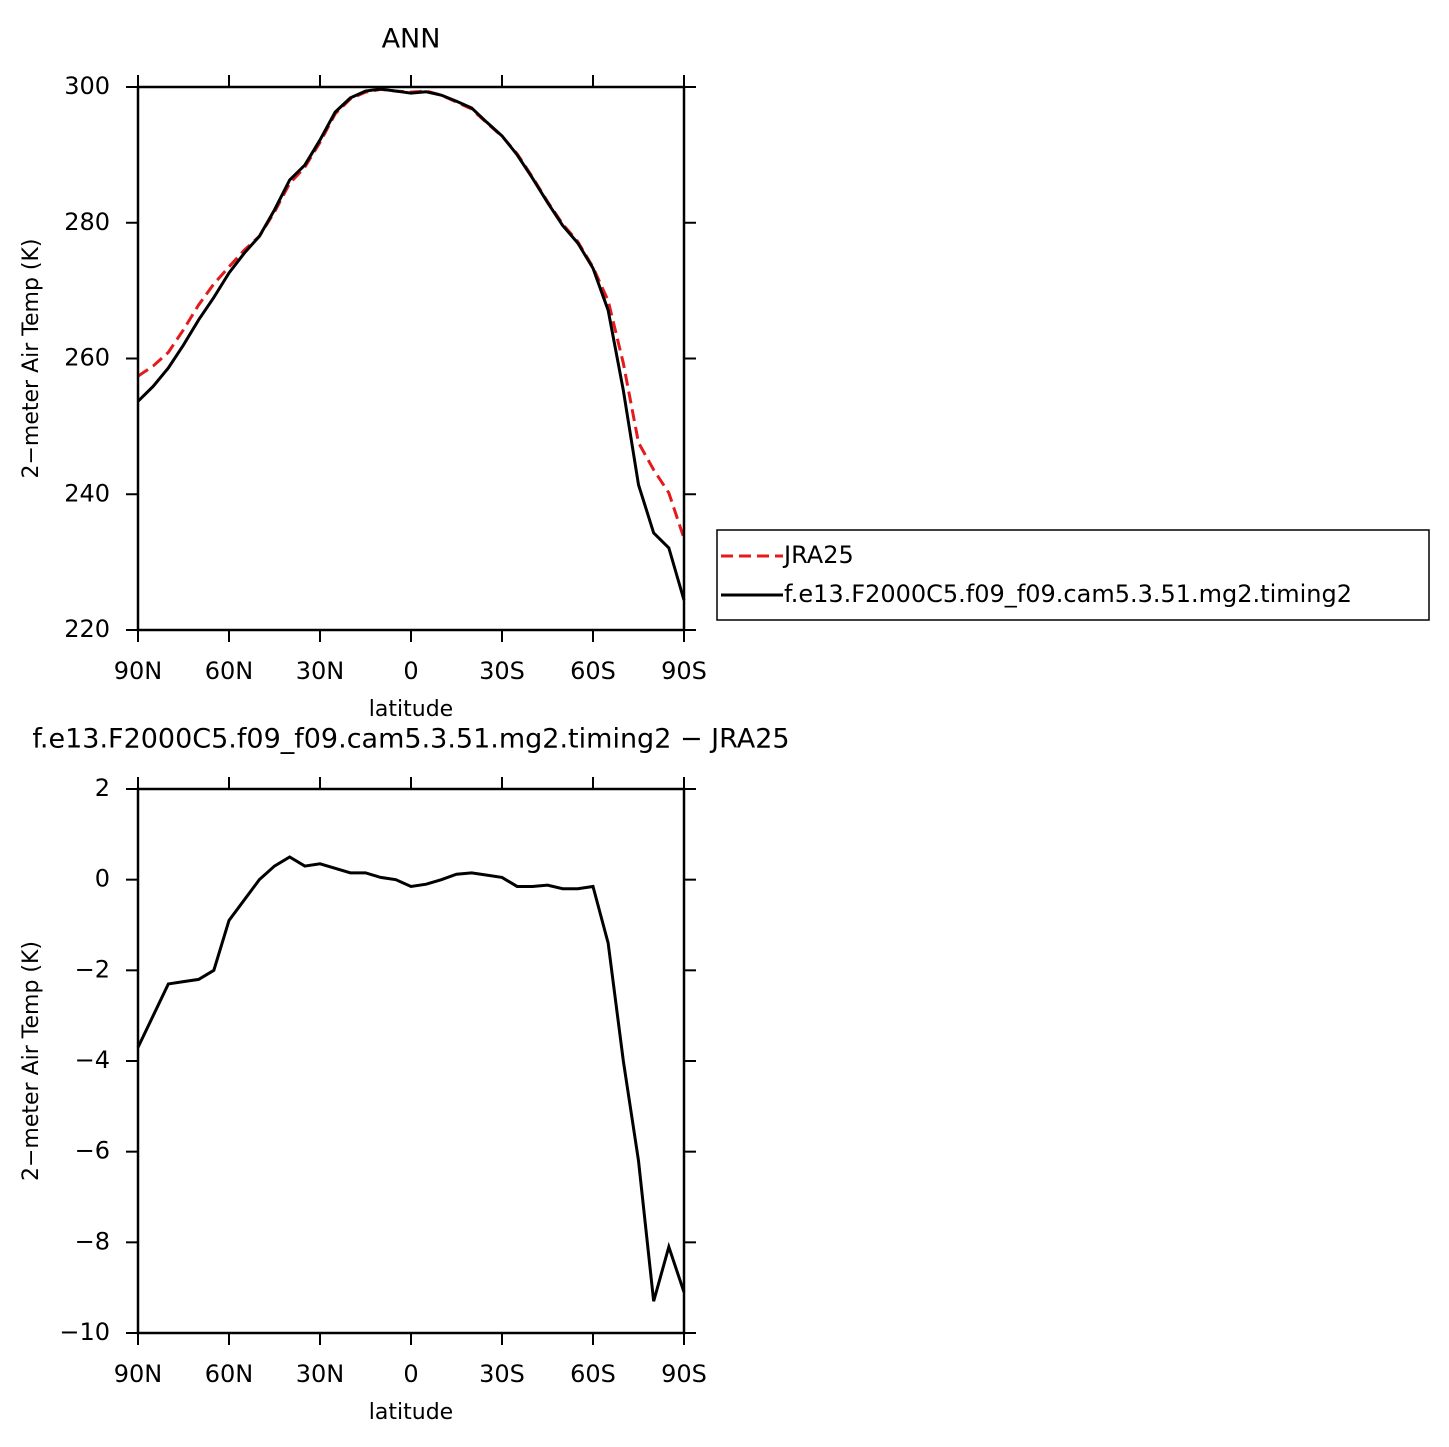 The height and width of the screenshot is (1447, 1449). I want to click on y-tick-label: −10, so click(84, 1332).